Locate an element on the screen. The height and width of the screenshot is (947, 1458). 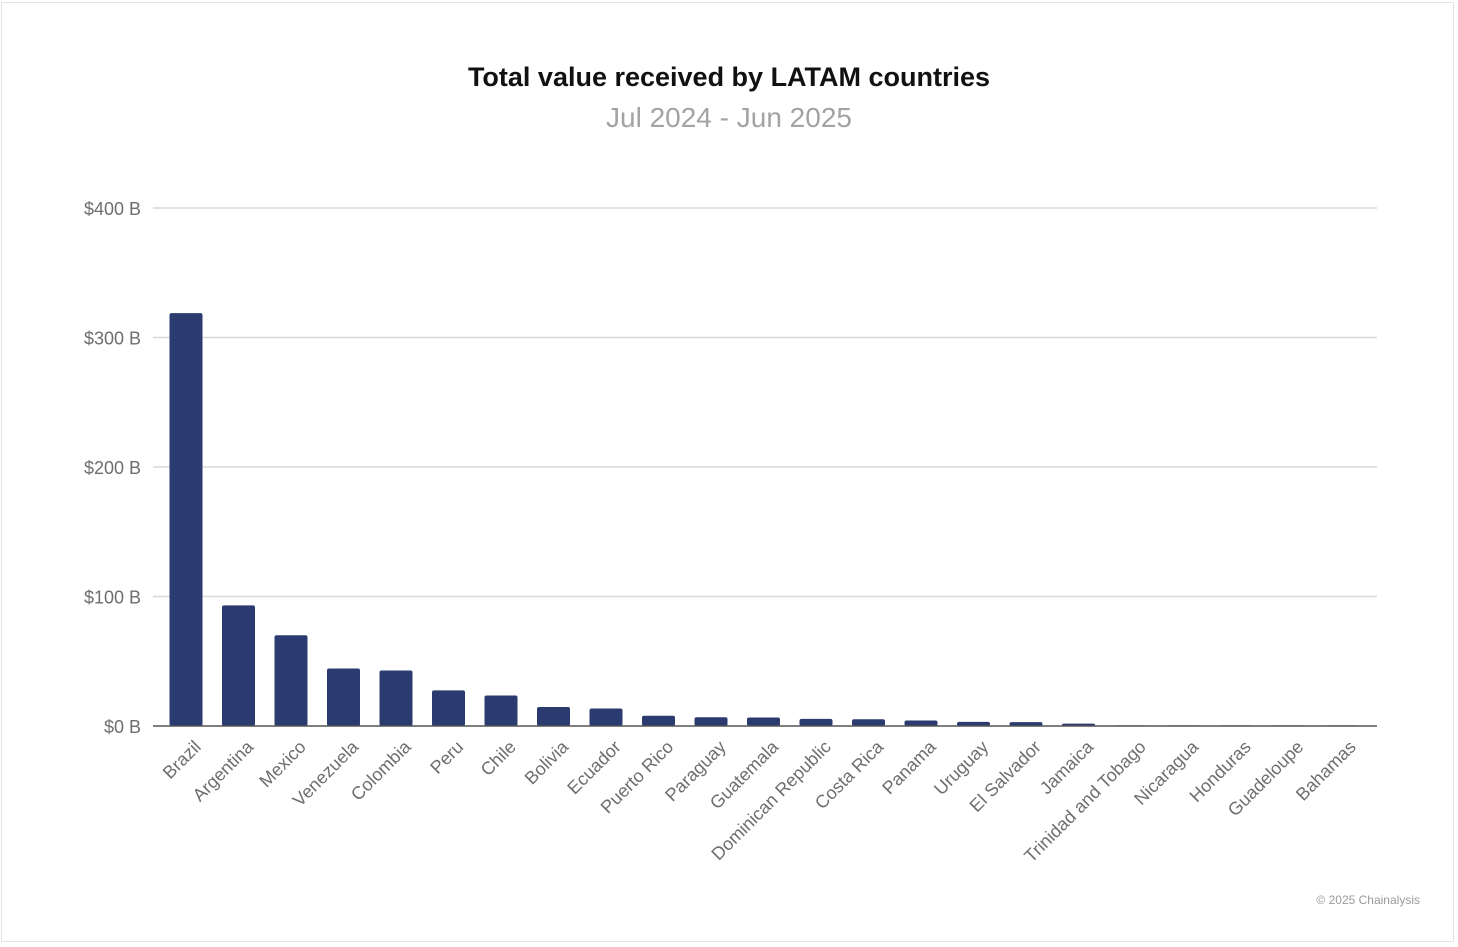
x-tick-label: Peru is located at coordinates (446, 757).